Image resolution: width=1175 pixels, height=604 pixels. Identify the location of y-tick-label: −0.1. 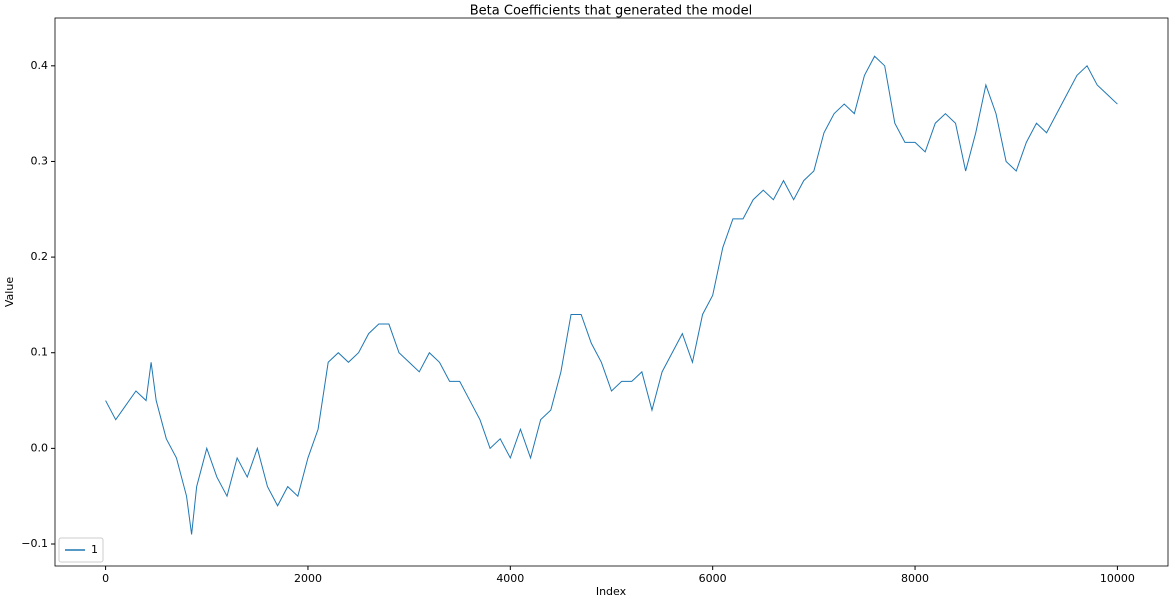
(34, 543).